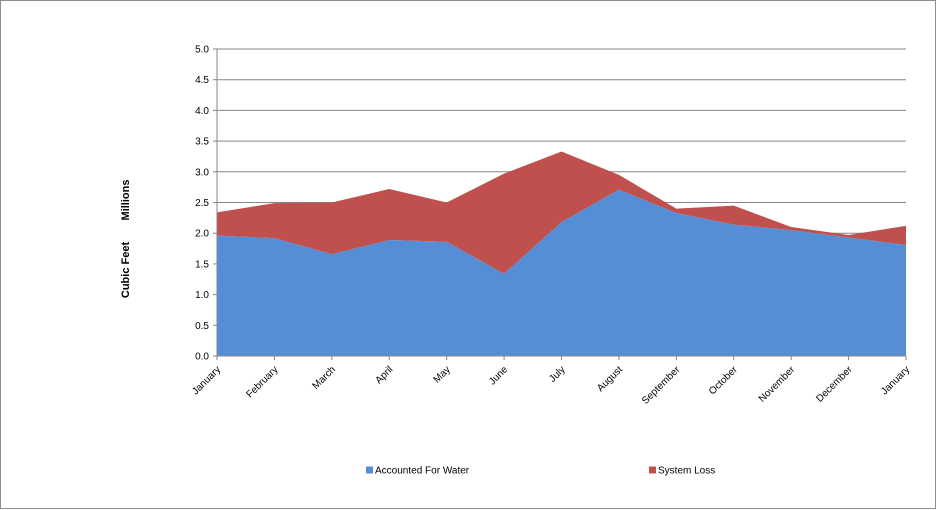 This screenshot has width=937, height=510. What do you see at coordinates (834, 384) in the screenshot?
I see `x-tick-label: December` at bounding box center [834, 384].